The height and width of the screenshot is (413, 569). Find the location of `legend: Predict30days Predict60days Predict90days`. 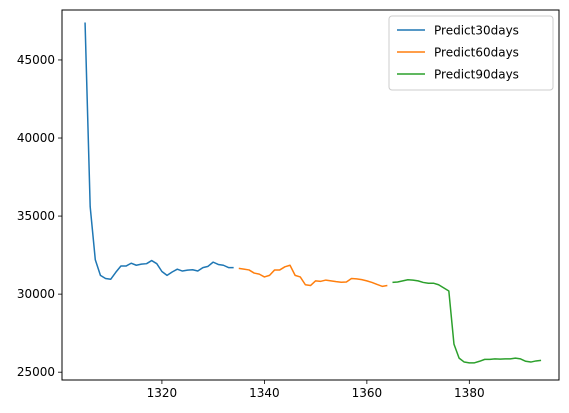

legend: Predict30days Predict60days Predict90days is located at coordinates (471, 53).